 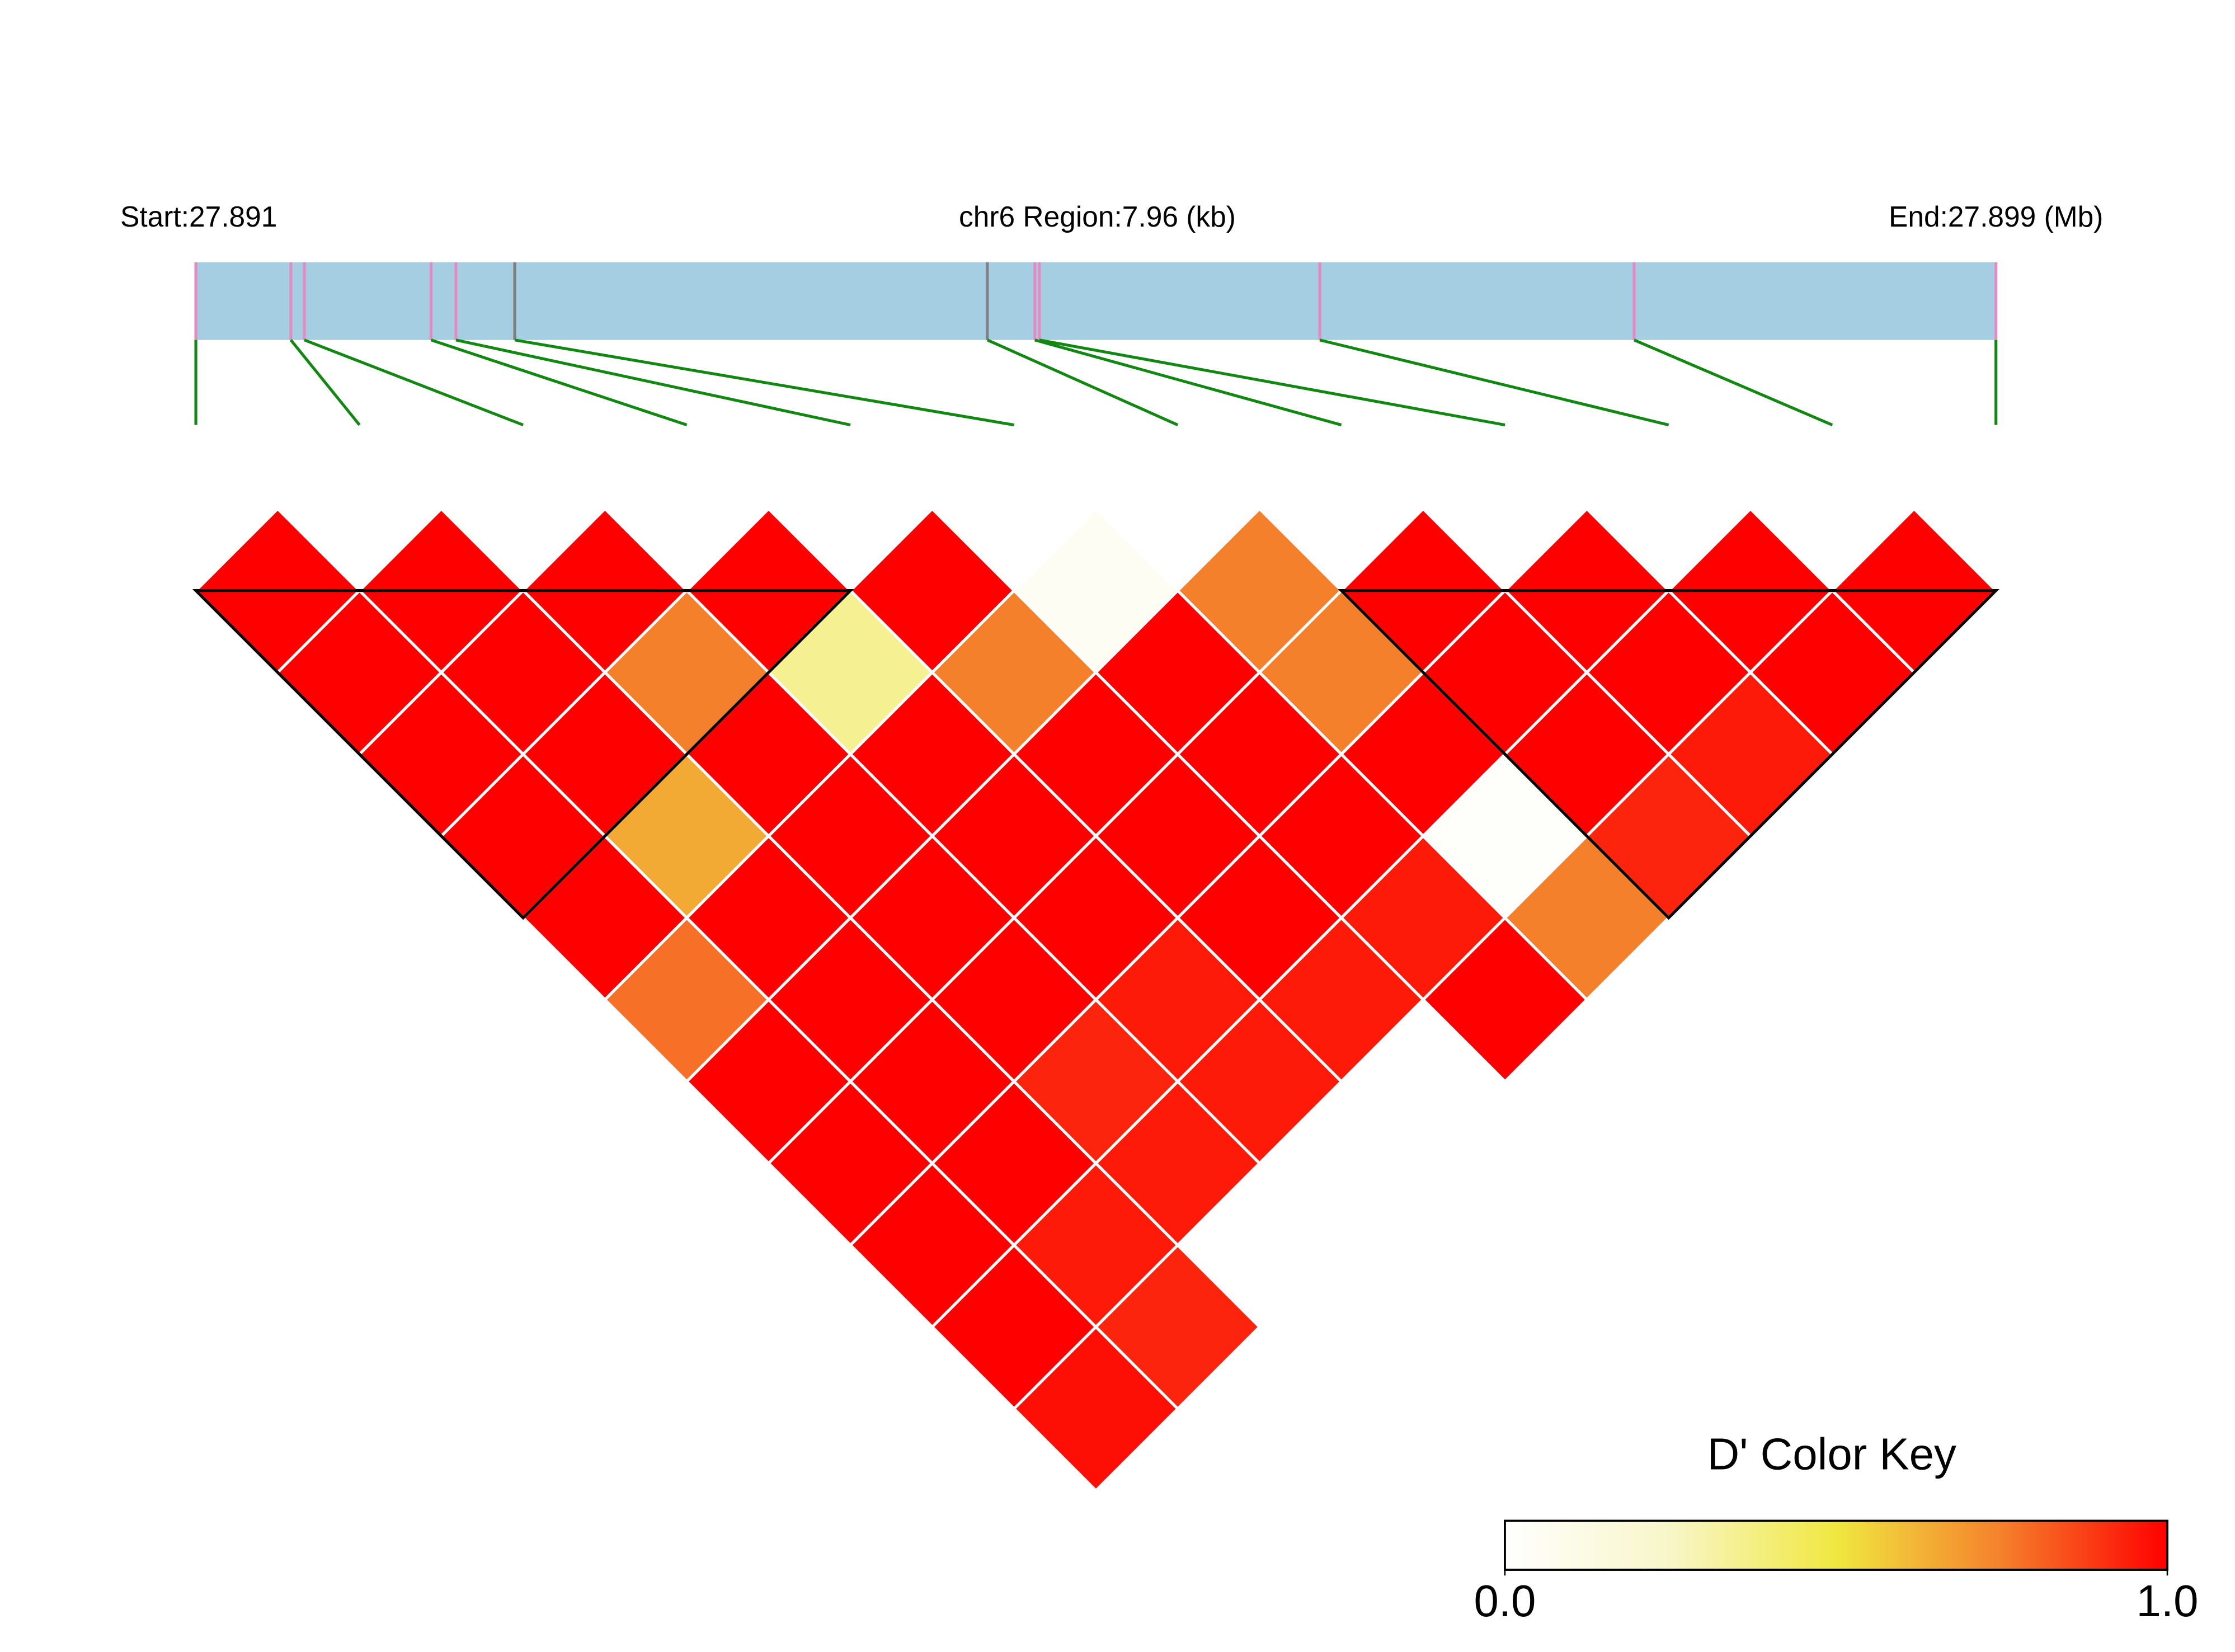 I want to click on key-tick-label: 0.0, so click(x=1505, y=1601).